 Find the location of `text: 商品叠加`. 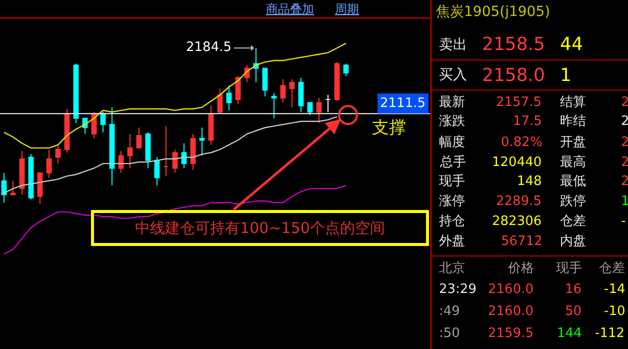

text: 商品叠加 is located at coordinates (290, 9).